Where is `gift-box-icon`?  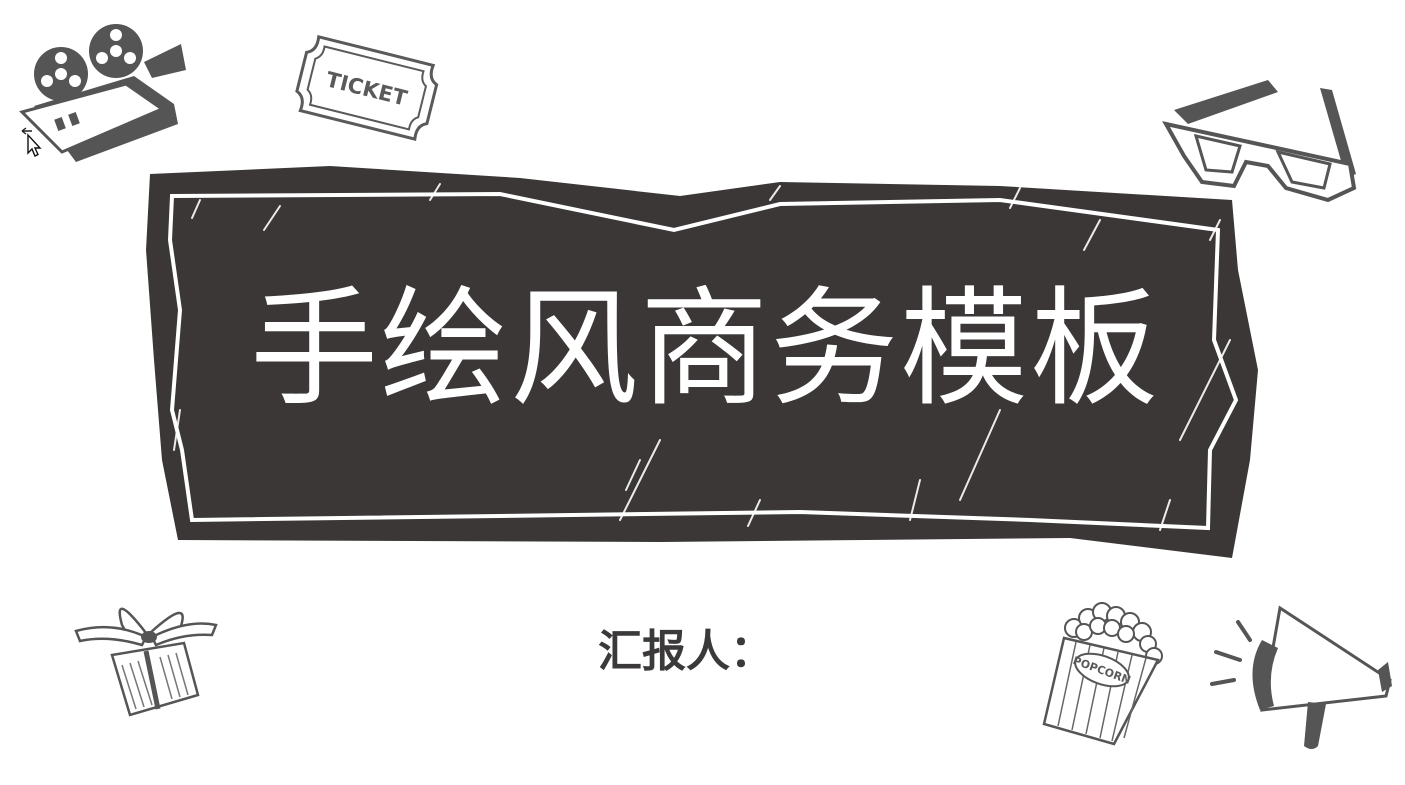 gift-box-icon is located at coordinates (147, 652).